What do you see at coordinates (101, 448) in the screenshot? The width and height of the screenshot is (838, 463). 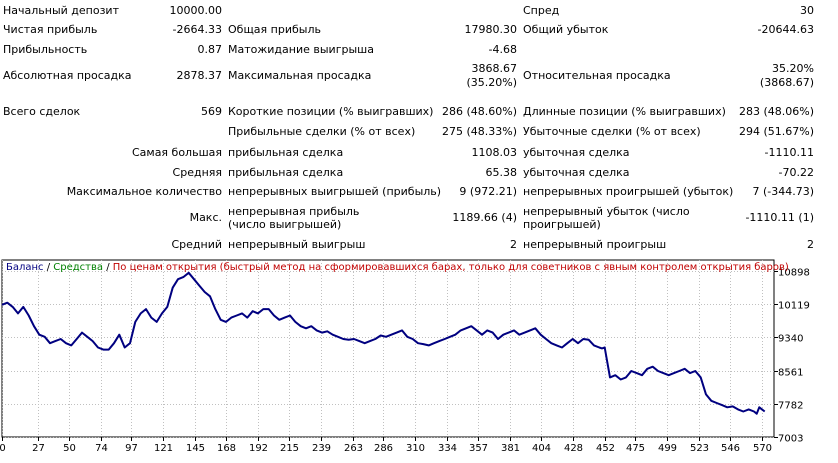 I see `x-tick-label: 74` at bounding box center [101, 448].